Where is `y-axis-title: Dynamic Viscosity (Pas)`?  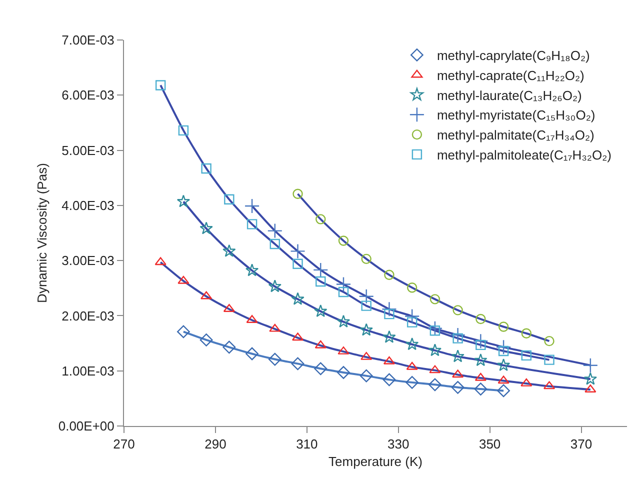
y-axis-title: Dynamic Viscosity (Pas) is located at coordinates (42, 233).